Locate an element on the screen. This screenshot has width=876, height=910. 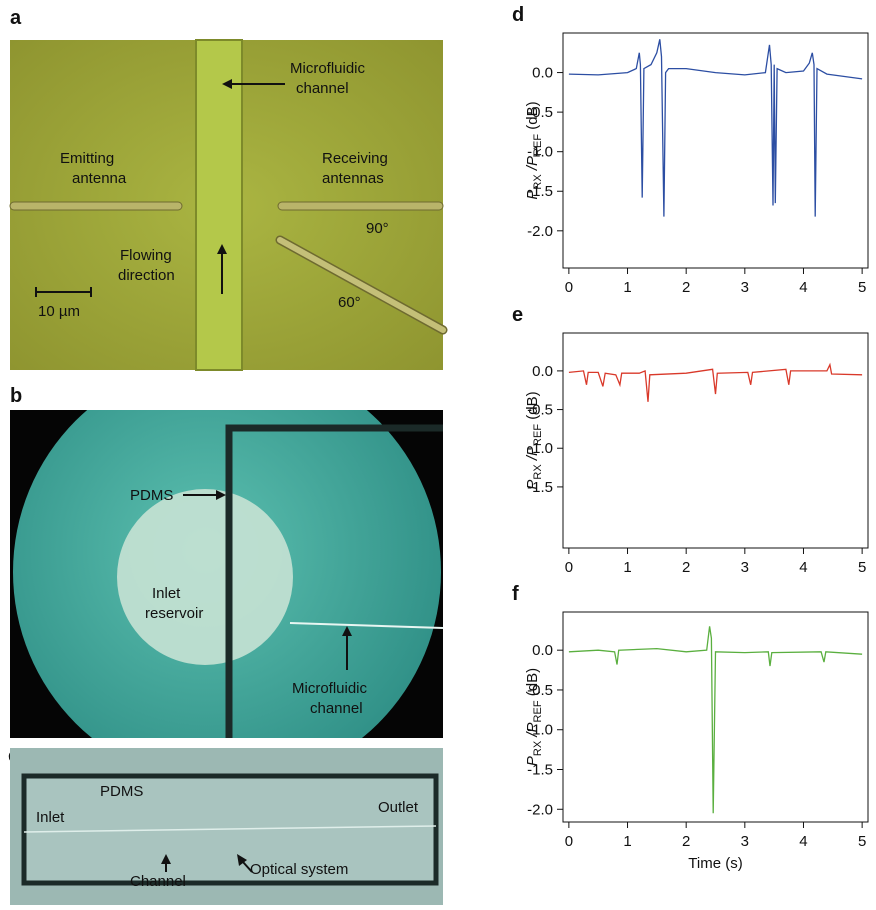
panel-label: d is located at coordinates (518, 15).